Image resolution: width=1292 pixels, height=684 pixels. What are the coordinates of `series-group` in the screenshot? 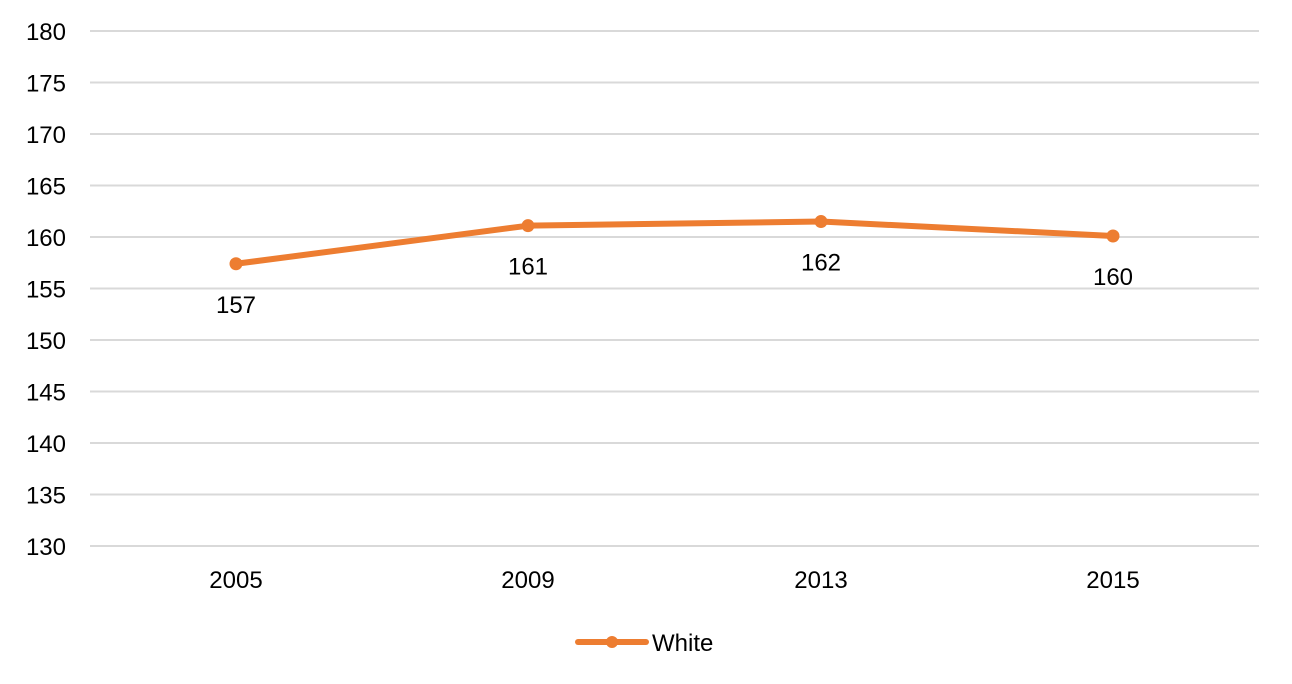 It's located at (674, 243).